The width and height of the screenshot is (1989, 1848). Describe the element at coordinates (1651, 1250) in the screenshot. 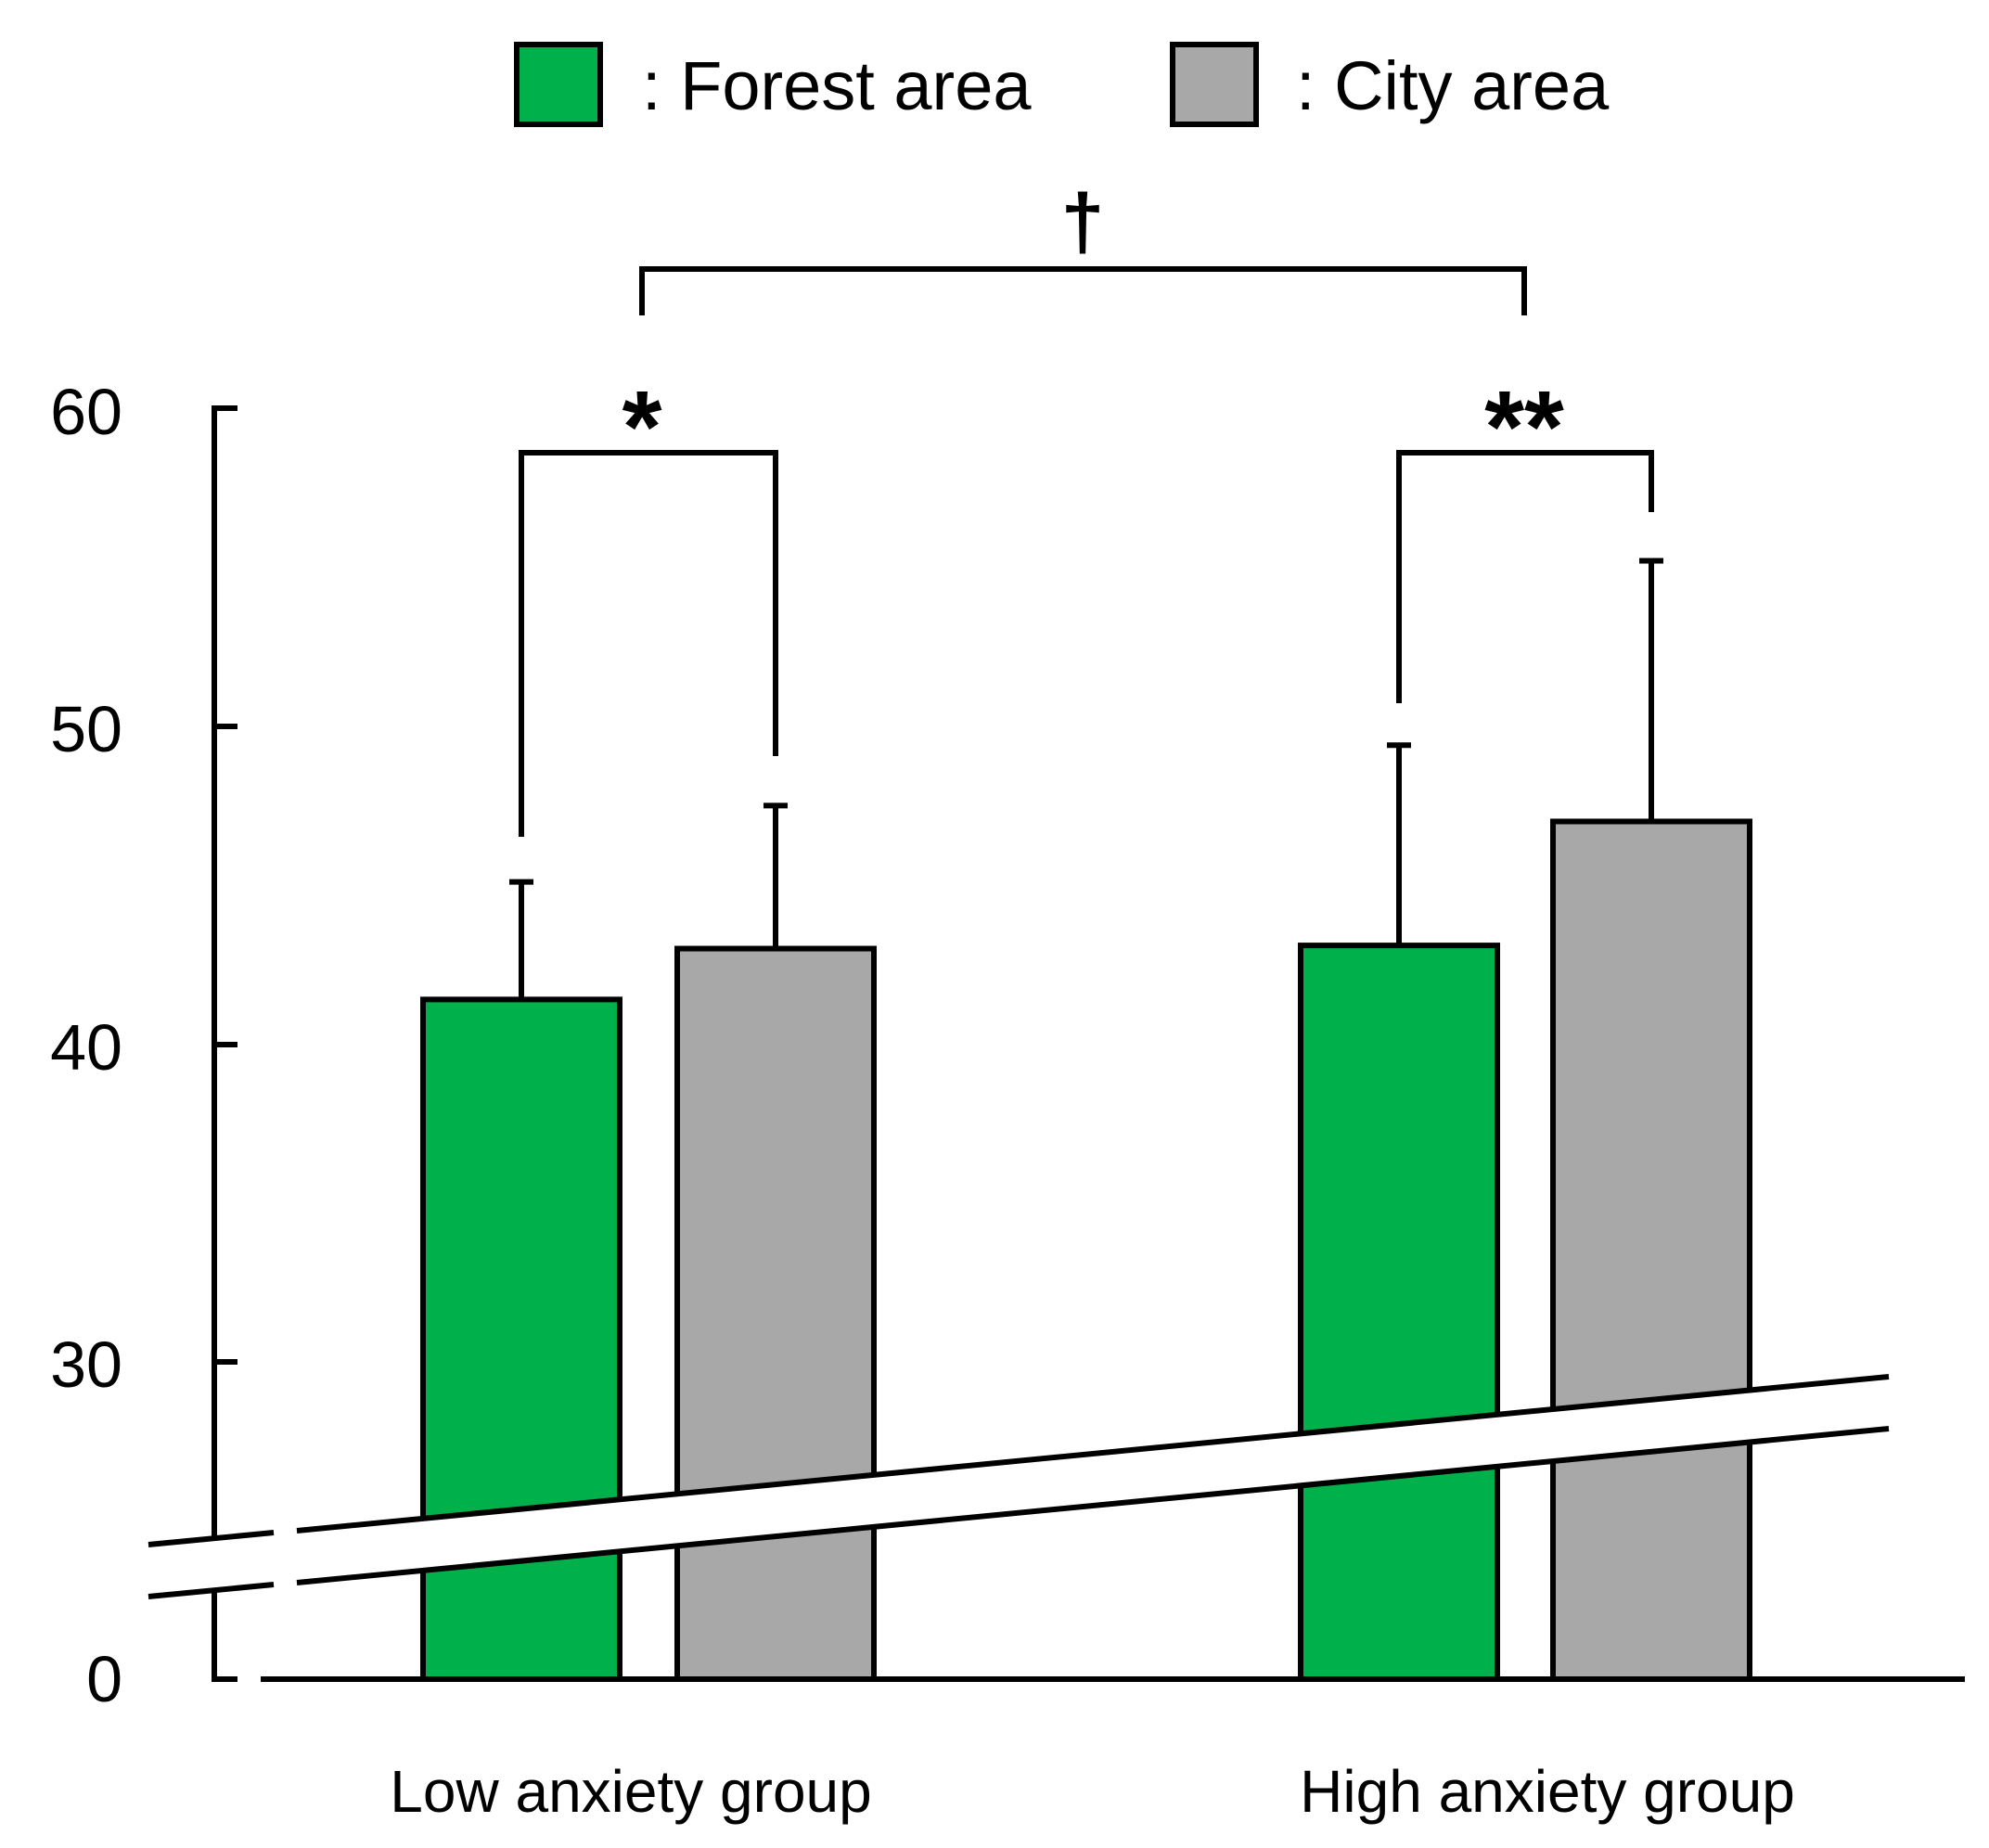

I see `bar-city-high` at that location.